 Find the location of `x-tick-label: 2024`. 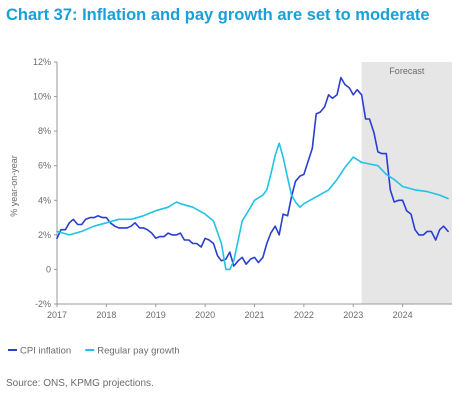

x-tick-label: 2024 is located at coordinates (403, 315).